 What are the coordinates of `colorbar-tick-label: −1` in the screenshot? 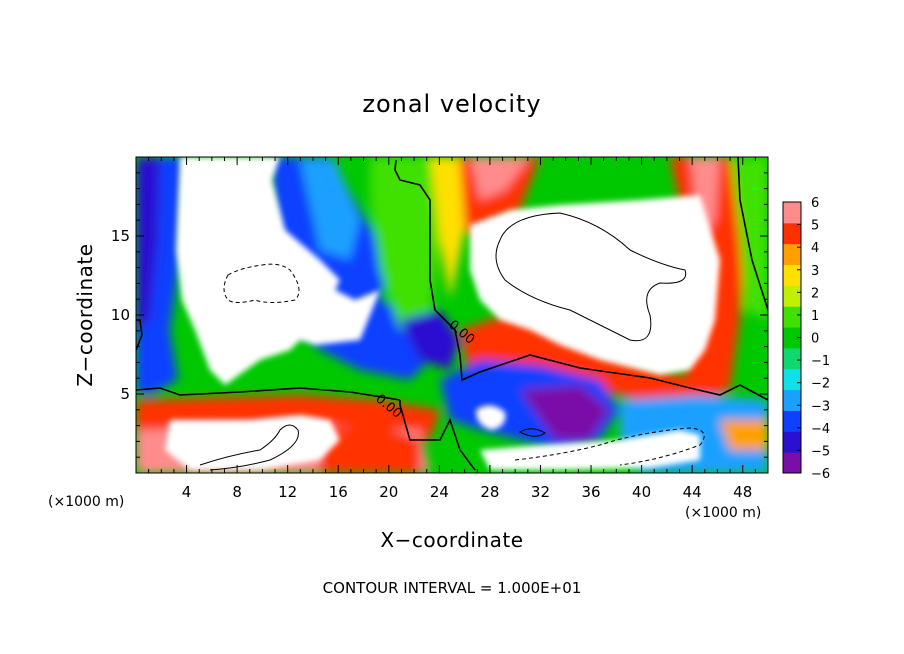 It's located at (820, 361).